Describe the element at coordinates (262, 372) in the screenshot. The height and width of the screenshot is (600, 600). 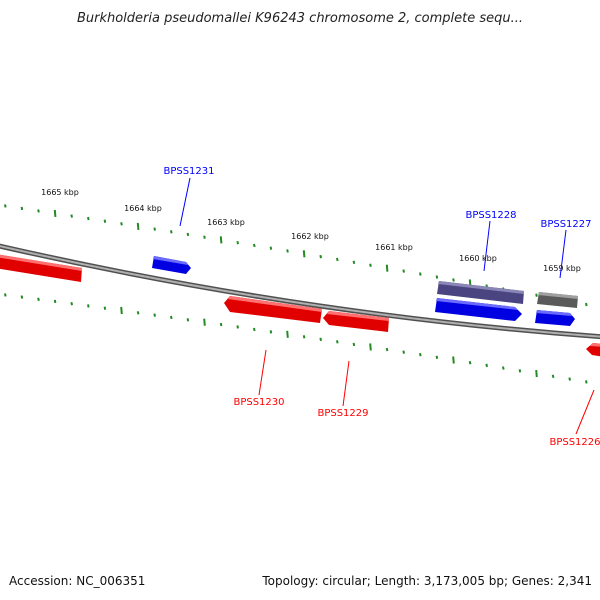
I see `leader-bpss1230` at that location.